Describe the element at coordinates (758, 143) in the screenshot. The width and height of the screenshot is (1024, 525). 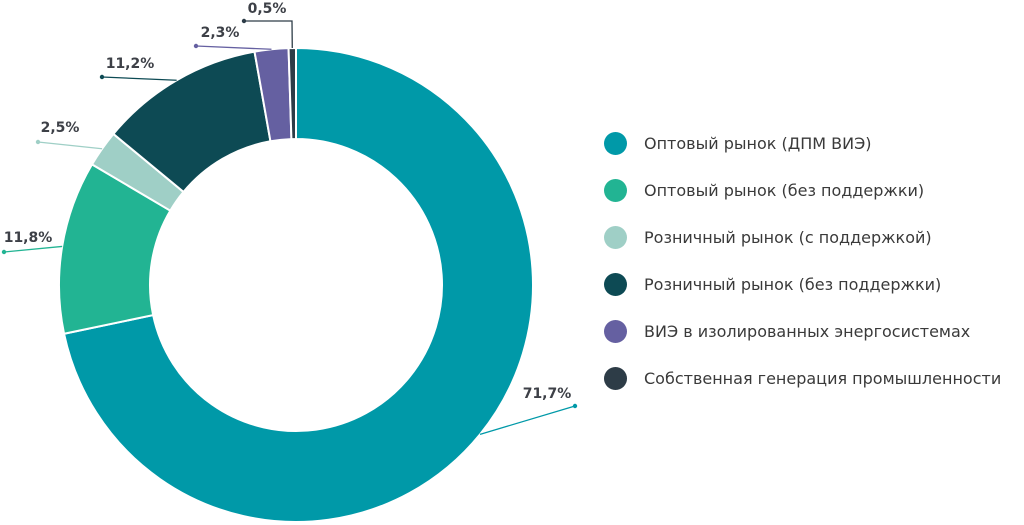
I see `legend-label: Оптовый рынок (ДПМ ВИЭ)` at that location.